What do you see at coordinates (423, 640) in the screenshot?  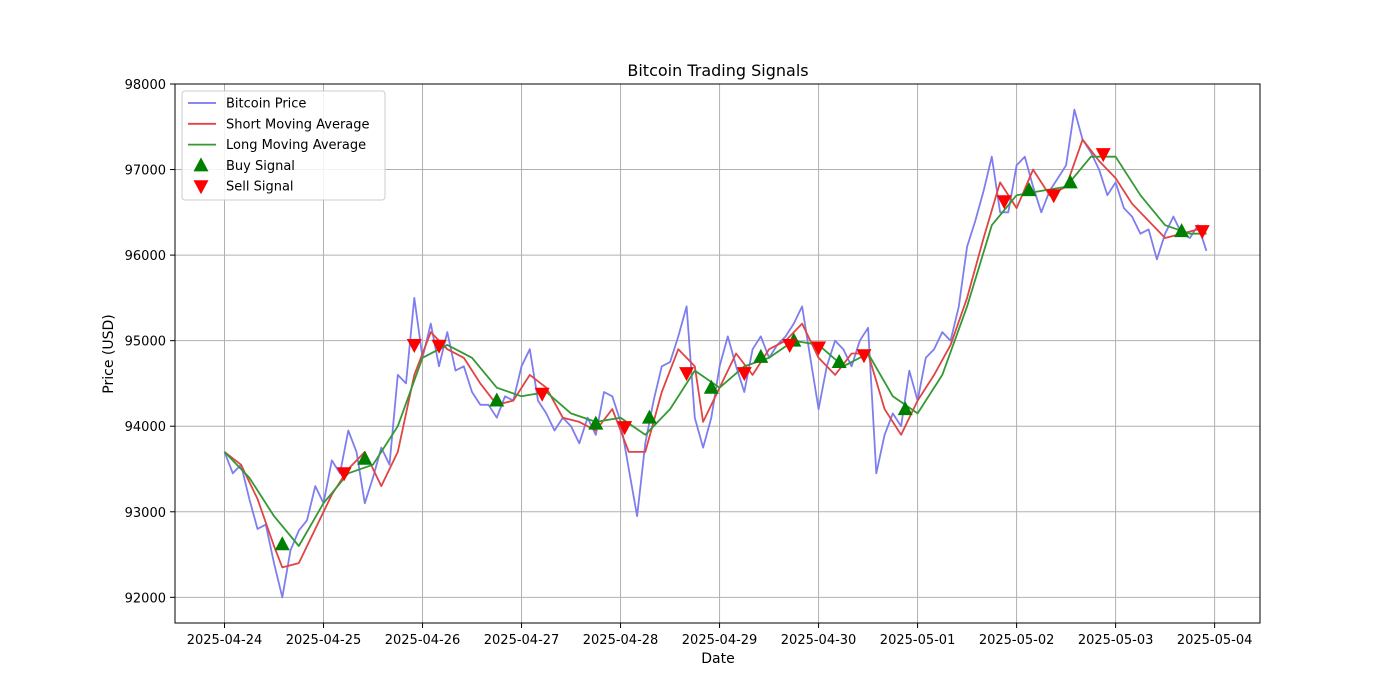 I see `x-tick-label: 2025-04-26` at bounding box center [423, 640].